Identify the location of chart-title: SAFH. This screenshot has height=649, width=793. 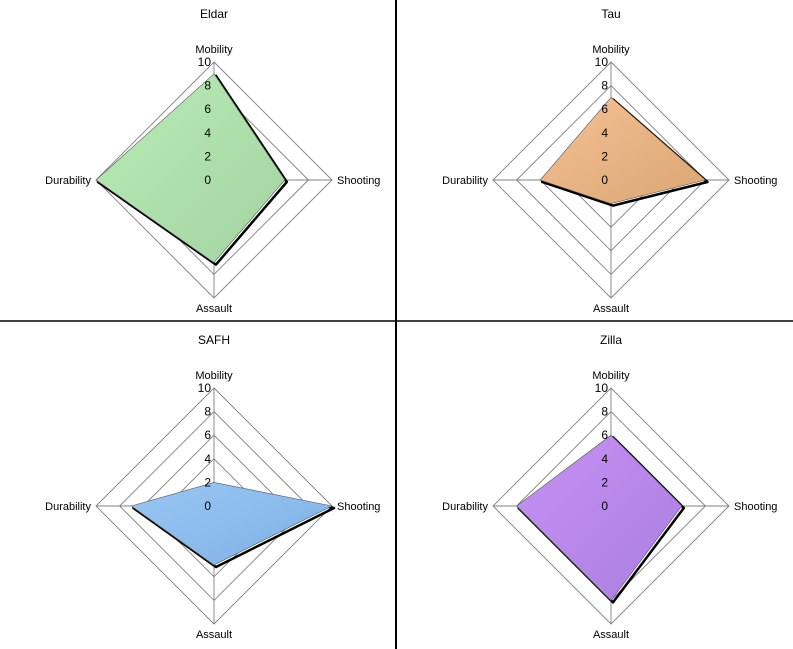
(214, 340).